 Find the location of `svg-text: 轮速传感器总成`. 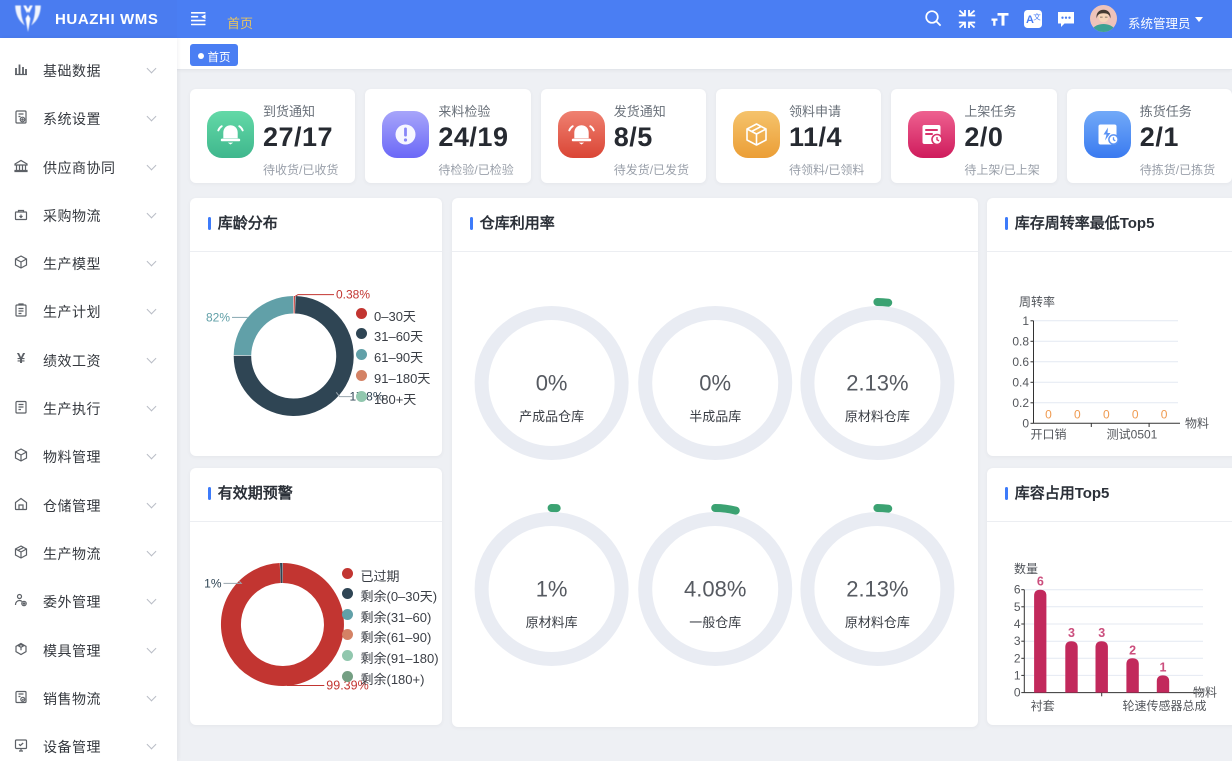

svg-text: 轮速传感器总成 is located at coordinates (1164, 705).